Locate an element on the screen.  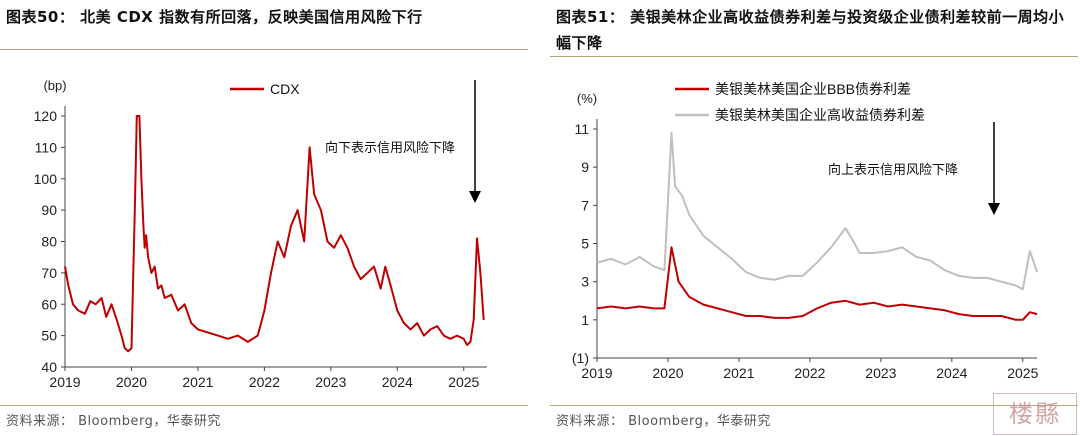
watermark-logo: 楼縣 is located at coordinates (1035, 414).